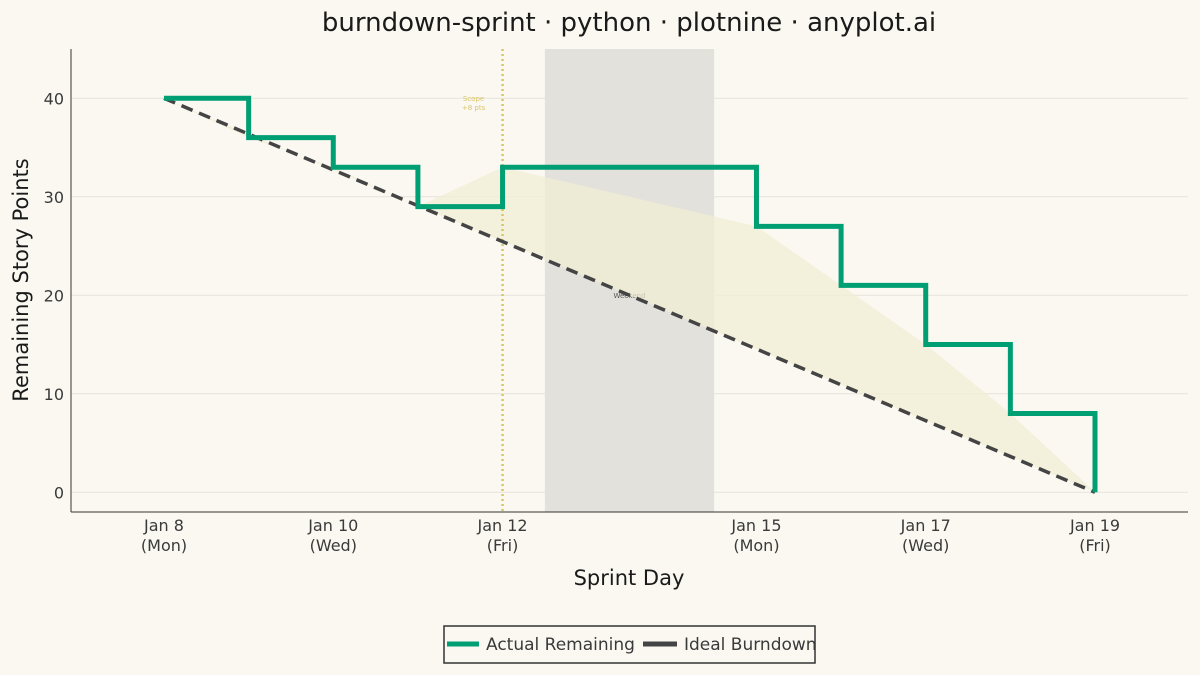 This screenshot has width=1200, height=675. What do you see at coordinates (750, 645) in the screenshot?
I see `legend-label-ideal: Ideal Burndown` at bounding box center [750, 645].